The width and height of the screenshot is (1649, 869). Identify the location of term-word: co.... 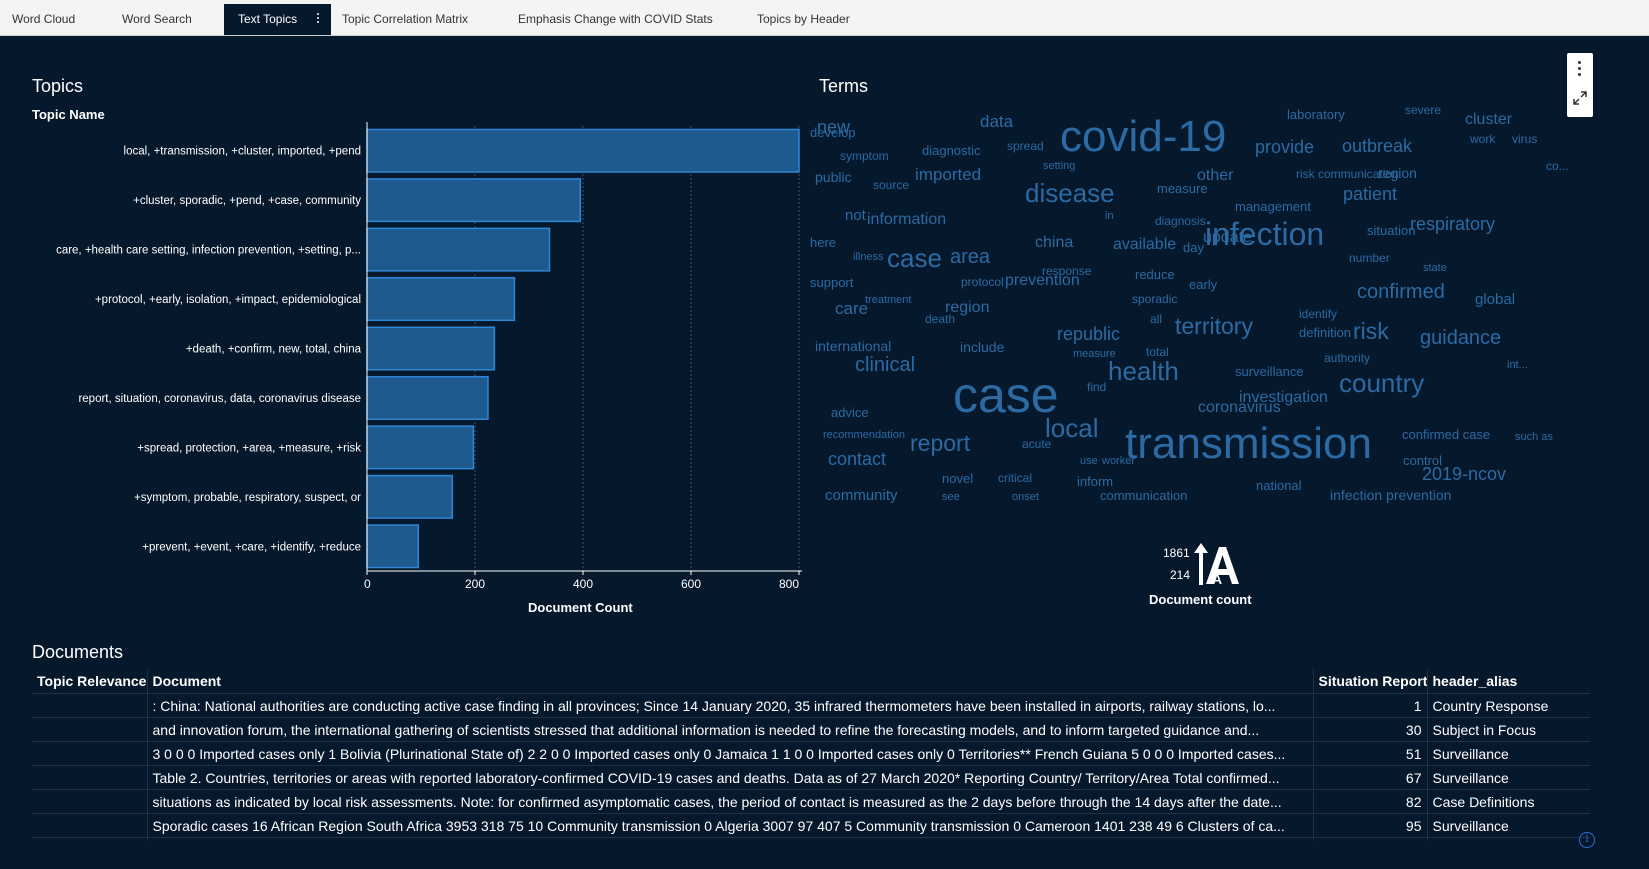
(1557, 166).